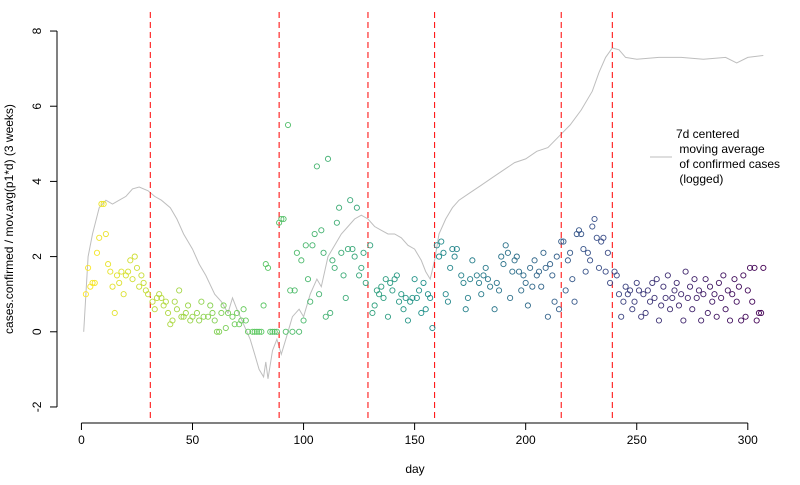 This screenshot has width=800, height=485. I want to click on x-tick-label: 200, so click(526, 440).